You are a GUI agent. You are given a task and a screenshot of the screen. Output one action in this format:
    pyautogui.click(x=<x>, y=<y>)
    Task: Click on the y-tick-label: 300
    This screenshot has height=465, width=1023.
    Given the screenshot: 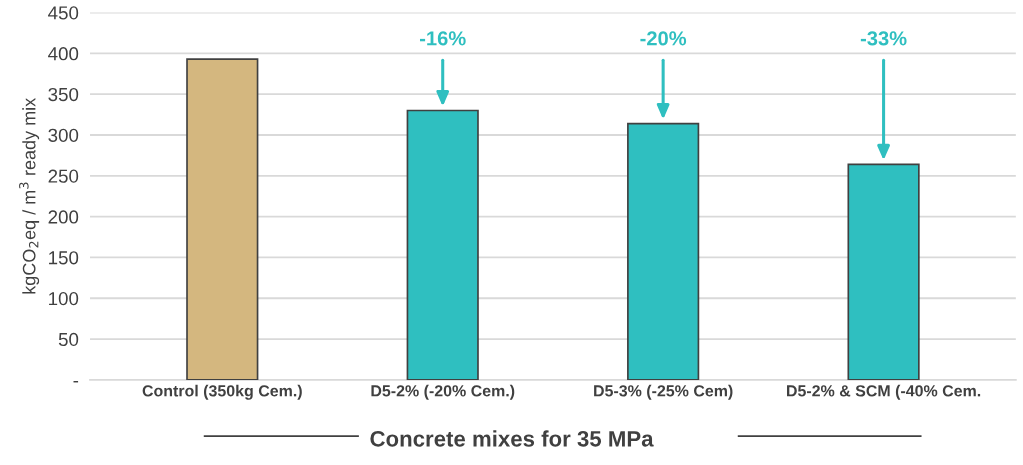 What is the action you would take?
    pyautogui.click(x=63, y=135)
    